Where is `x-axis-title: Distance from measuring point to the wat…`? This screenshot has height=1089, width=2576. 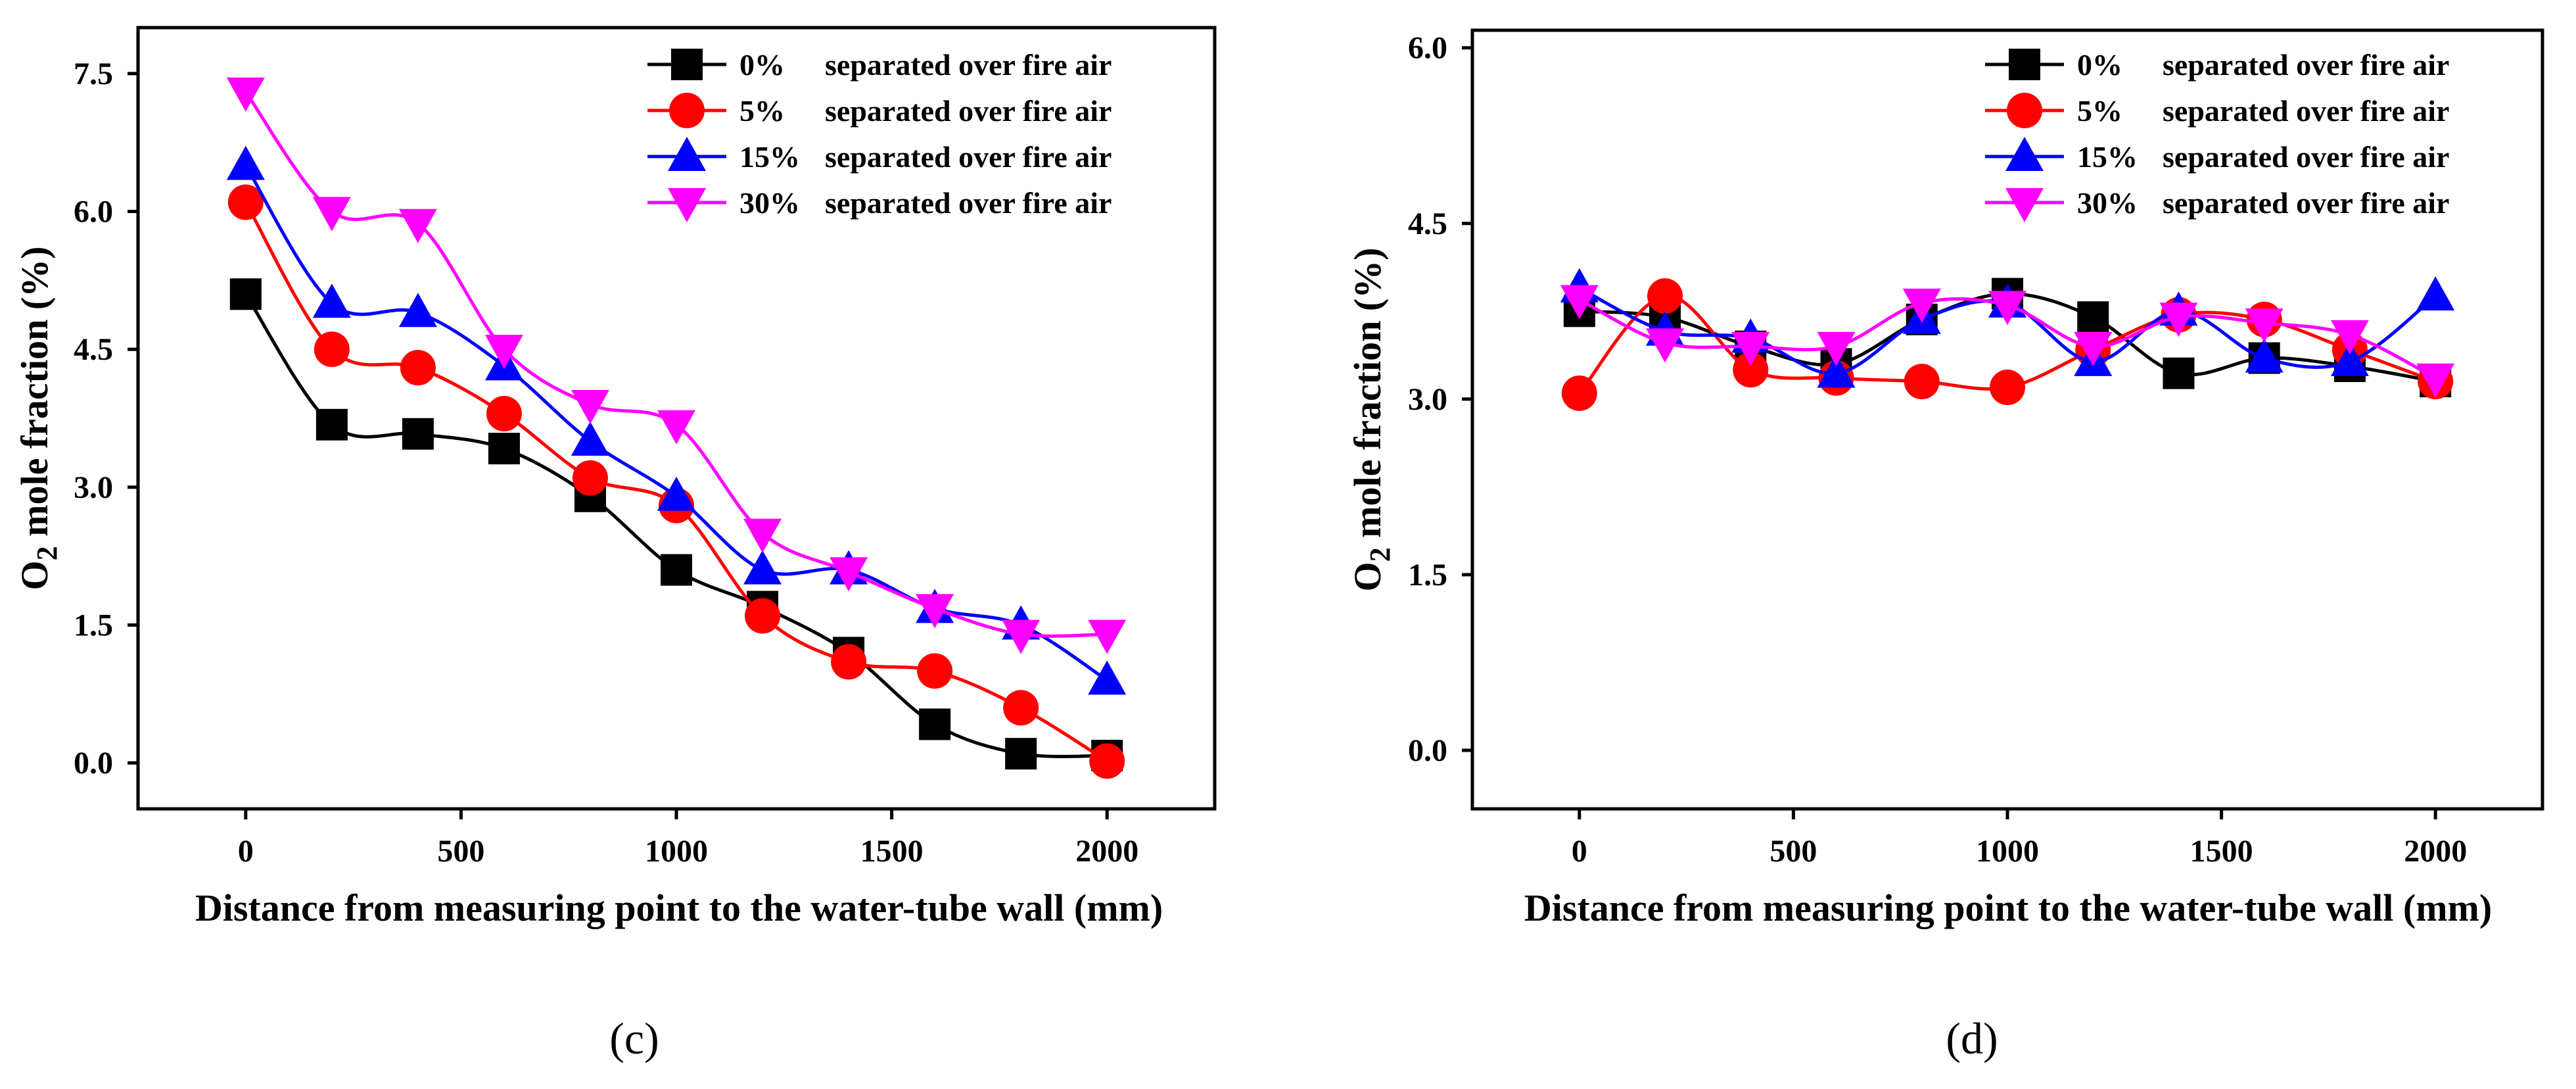 x-axis-title: Distance from measuring point to the wat… is located at coordinates (2008, 907).